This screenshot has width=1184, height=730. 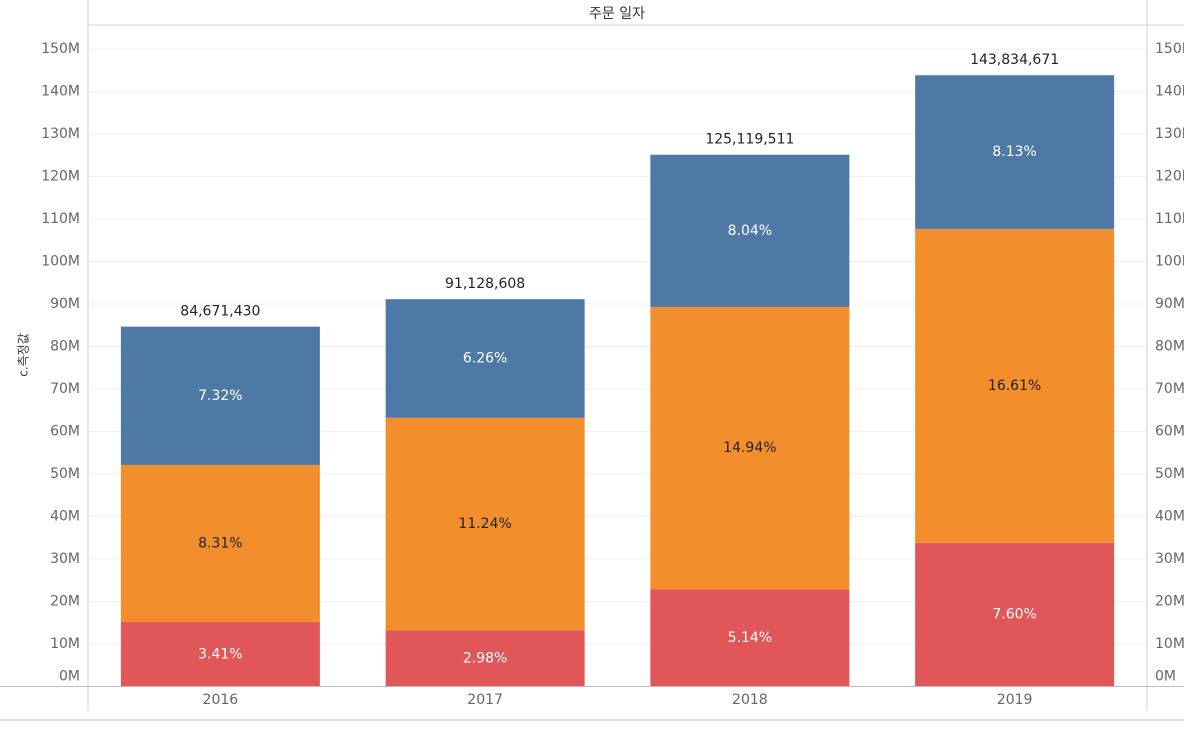 I want to click on data-label: 6.26%, so click(x=485, y=358).